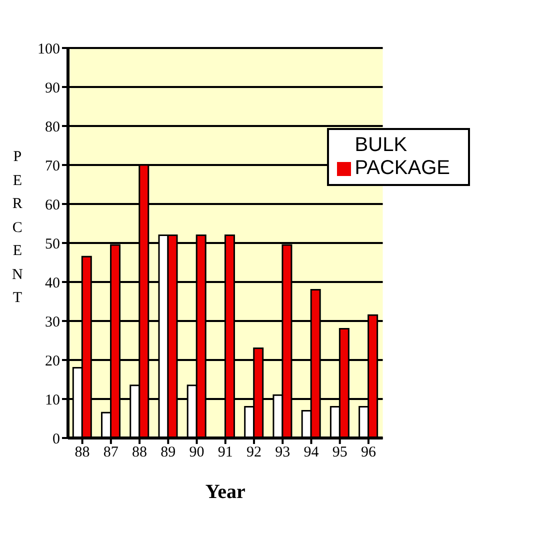  Describe the element at coordinates (225, 452) in the screenshot. I see `x-tick-label: 91` at that location.